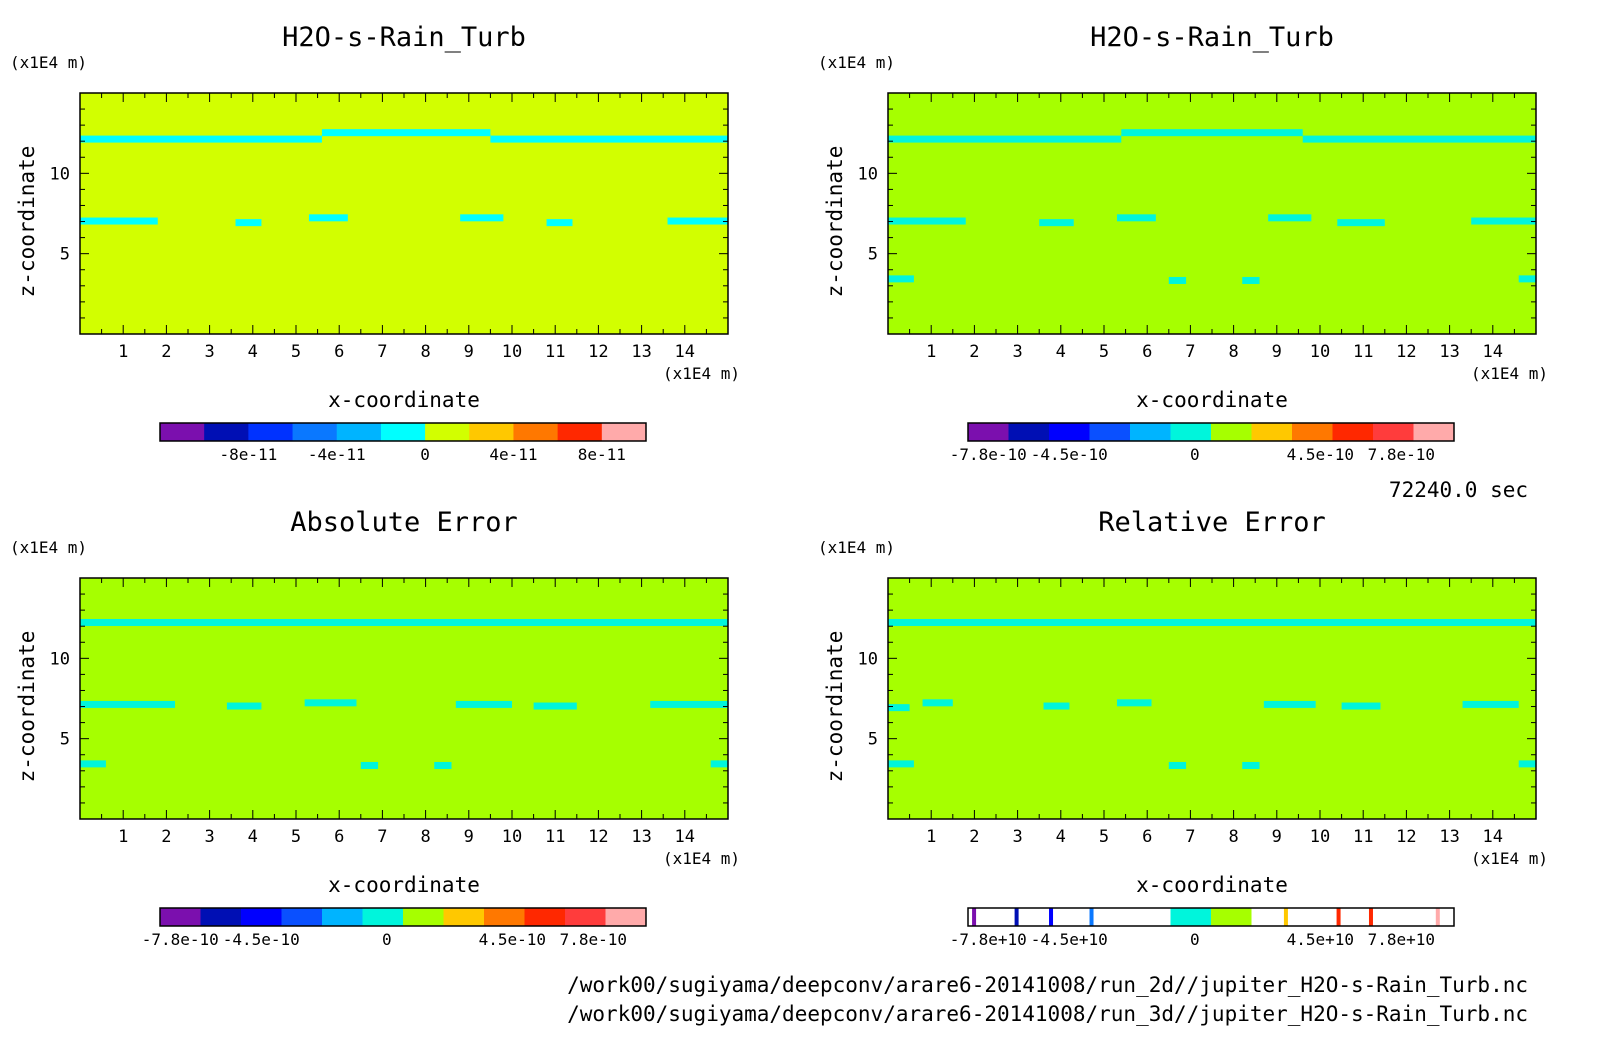 The height and width of the screenshot is (1054, 1604). Describe the element at coordinates (1061, 837) in the screenshot. I see `x-tick-label: 4` at that location.